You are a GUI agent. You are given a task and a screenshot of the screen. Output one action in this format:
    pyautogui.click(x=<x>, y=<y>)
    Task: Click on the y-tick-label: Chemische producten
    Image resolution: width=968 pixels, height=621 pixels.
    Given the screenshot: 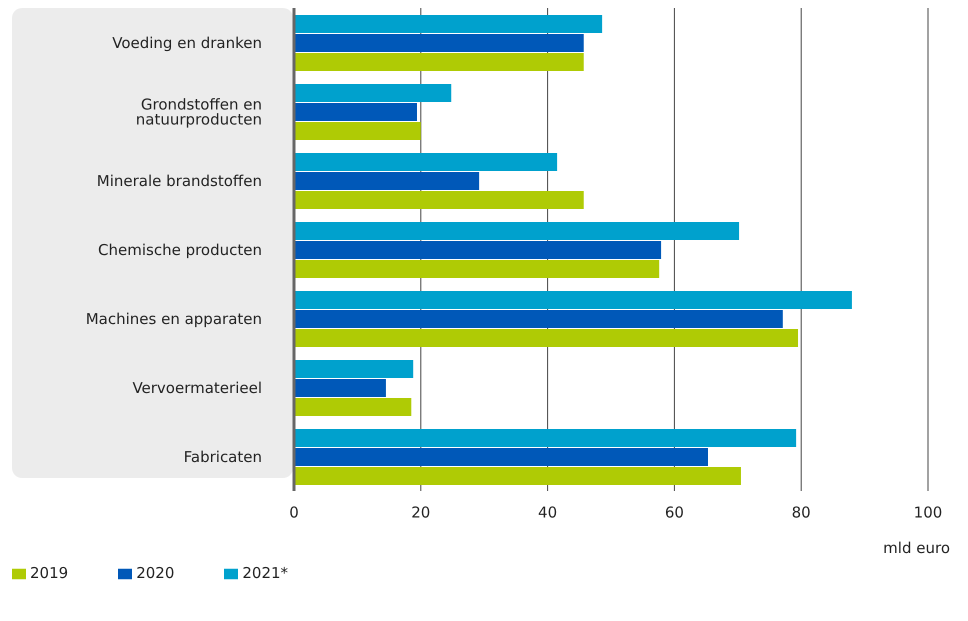 What is the action you would take?
    pyautogui.click(x=180, y=249)
    